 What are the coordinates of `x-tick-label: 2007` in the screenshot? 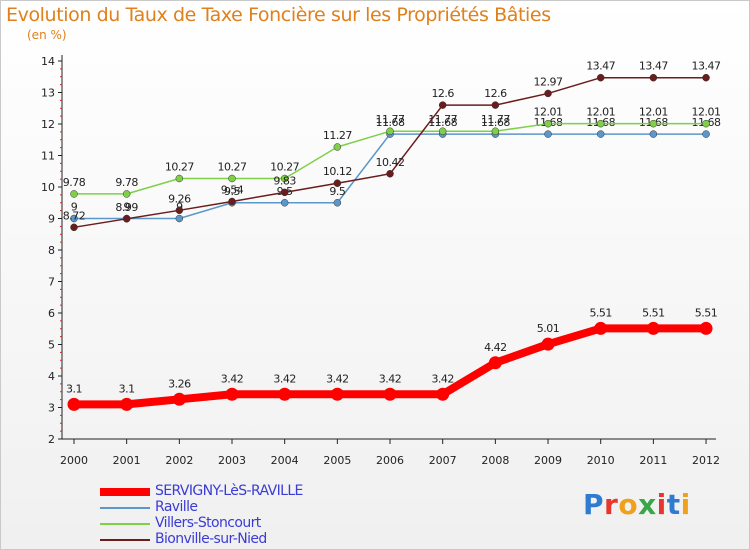 It's located at (443, 460).